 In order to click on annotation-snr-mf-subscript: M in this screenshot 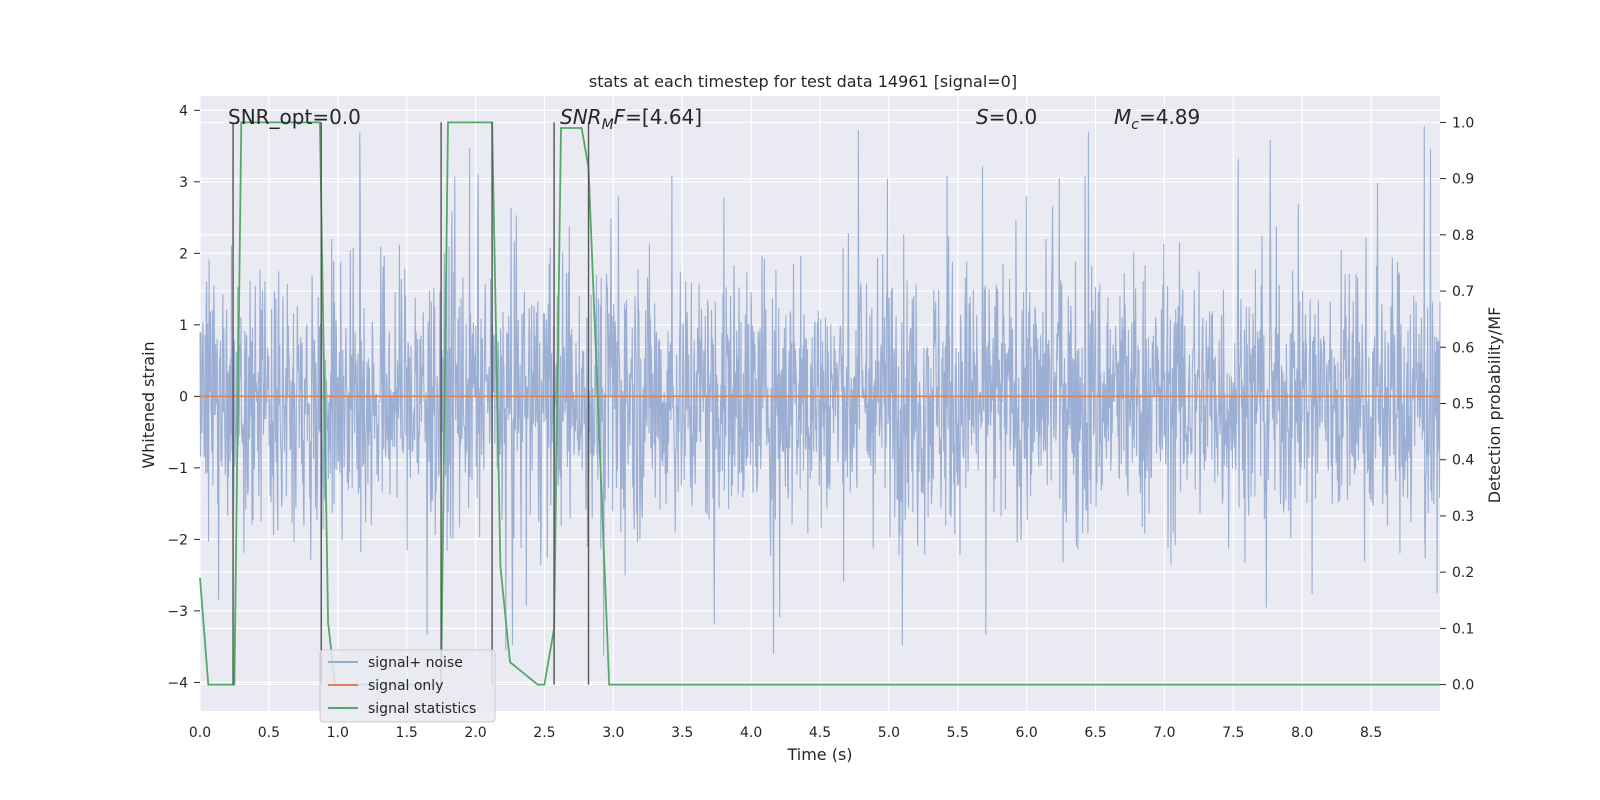, I will do `click(608, 125)`.